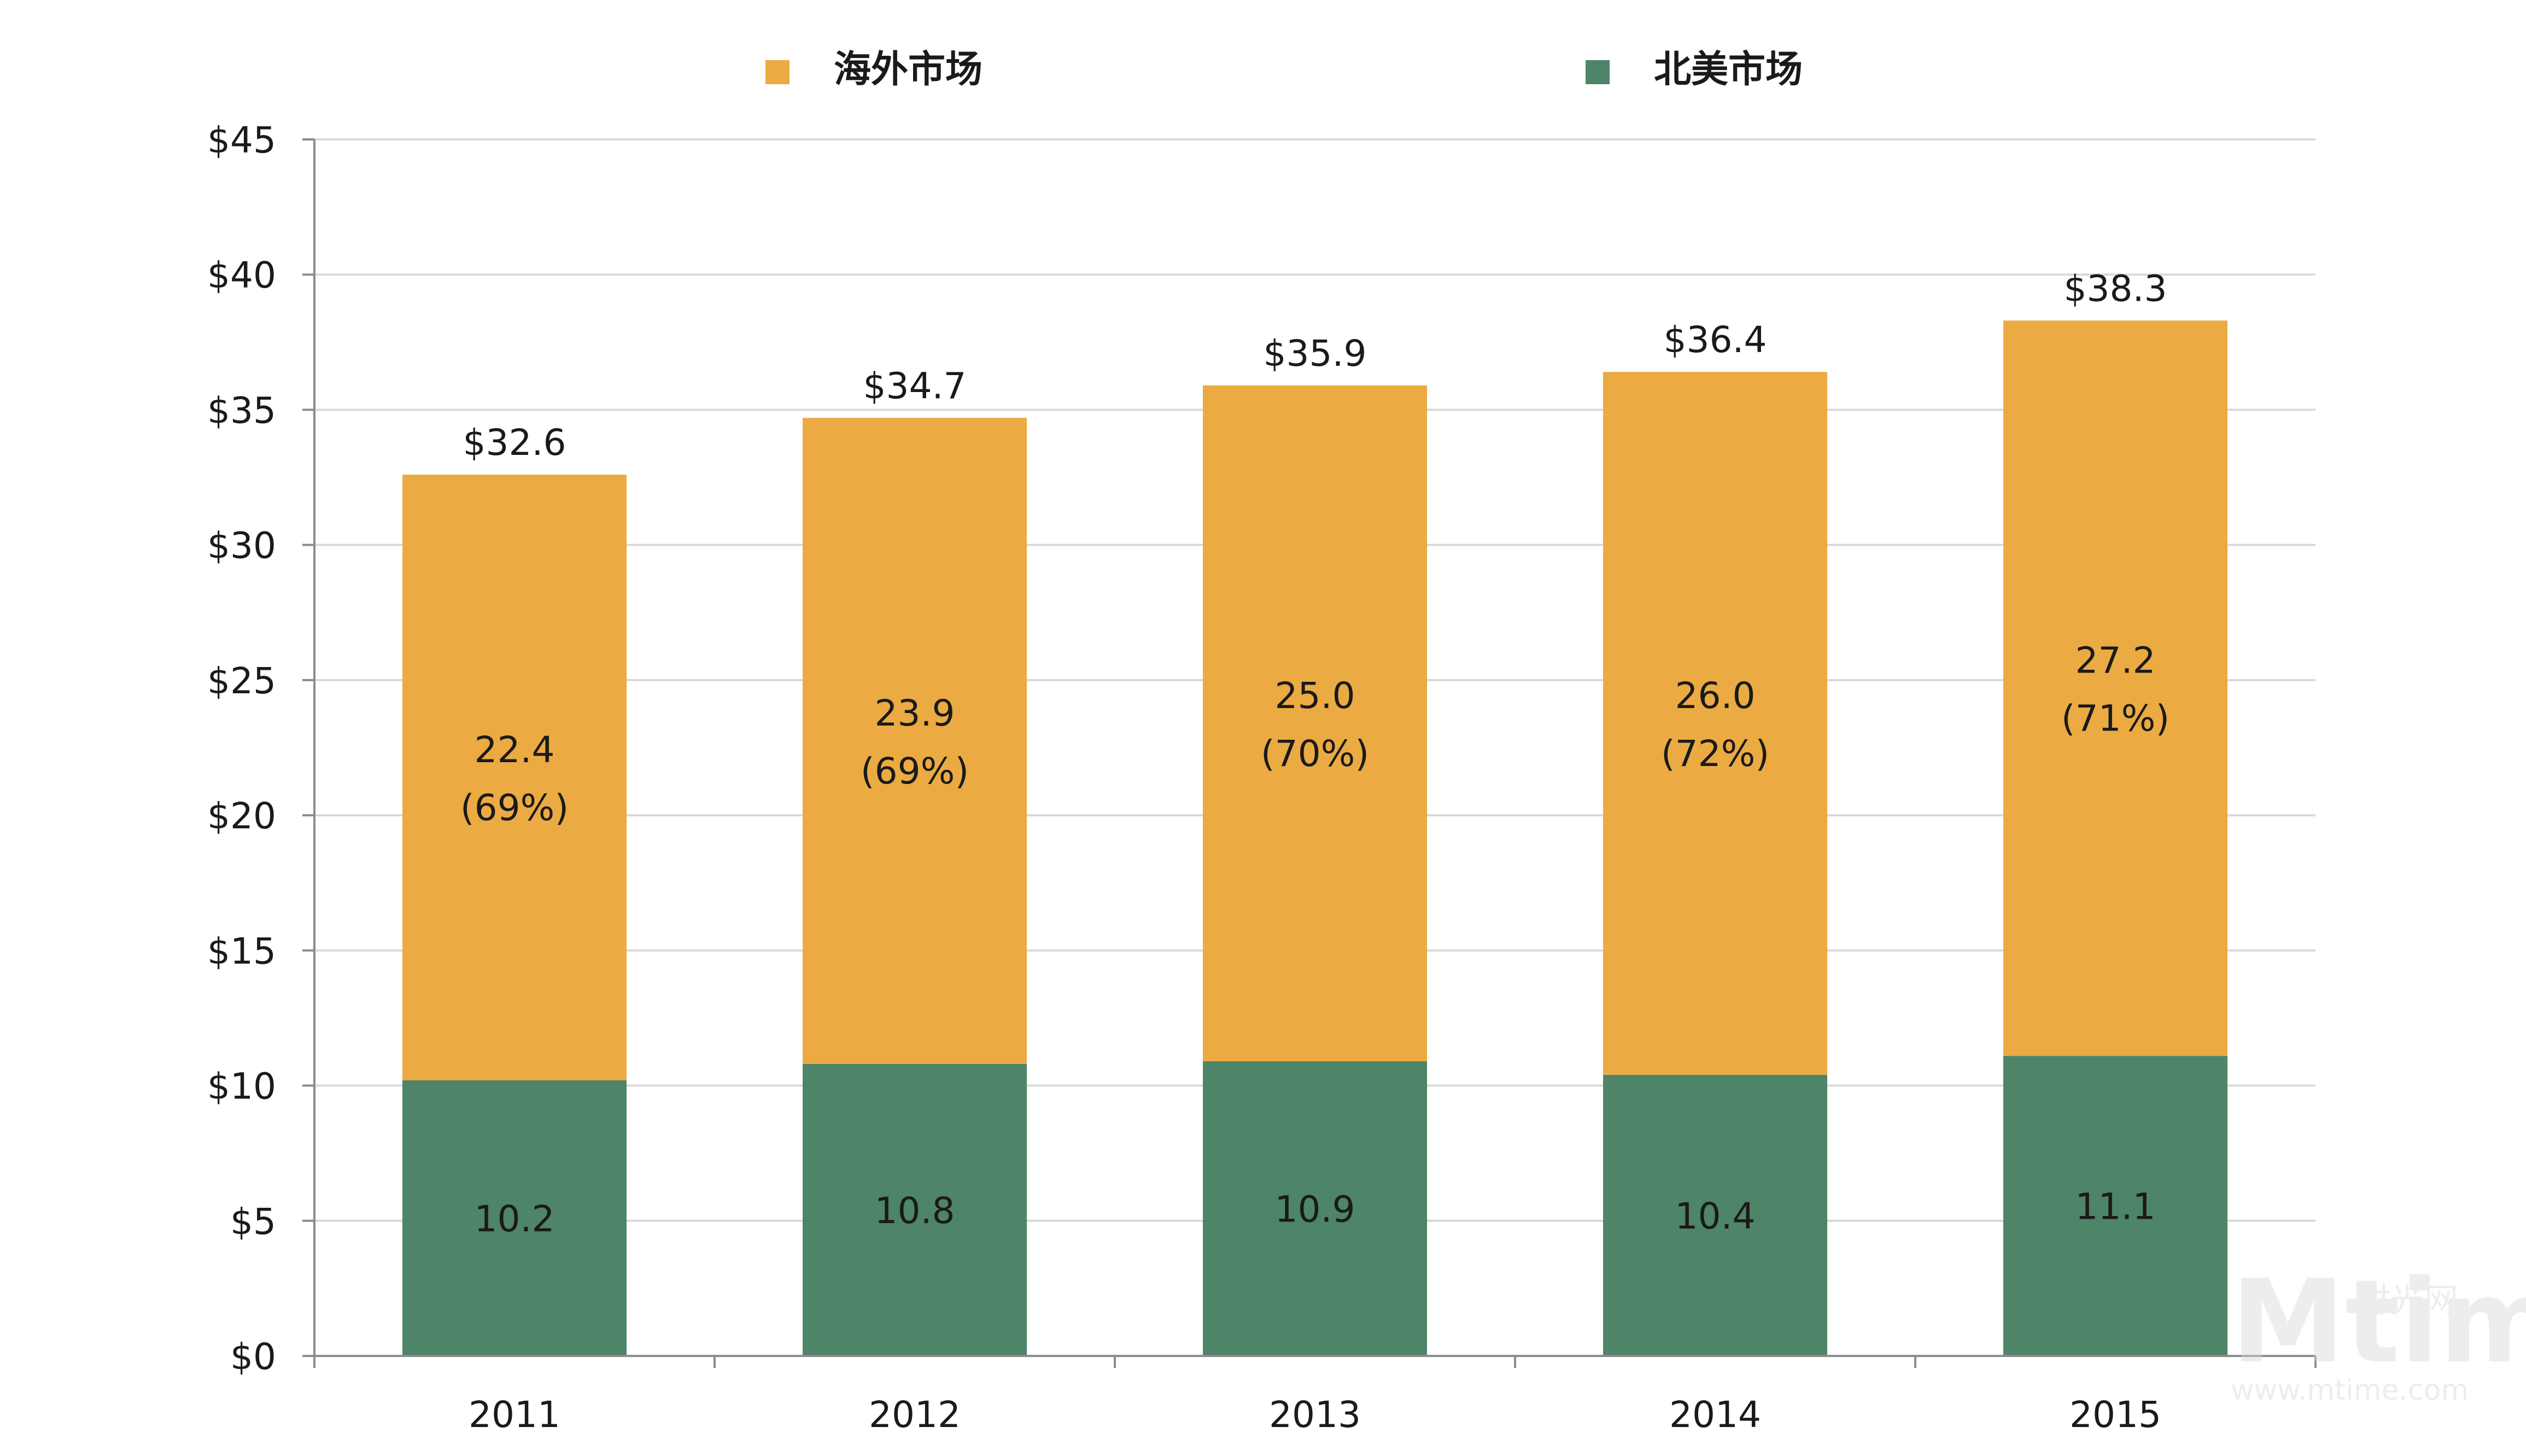 Image resolution: width=2526 pixels, height=1456 pixels. I want to click on y-tick-label: $5, so click(253, 1222).